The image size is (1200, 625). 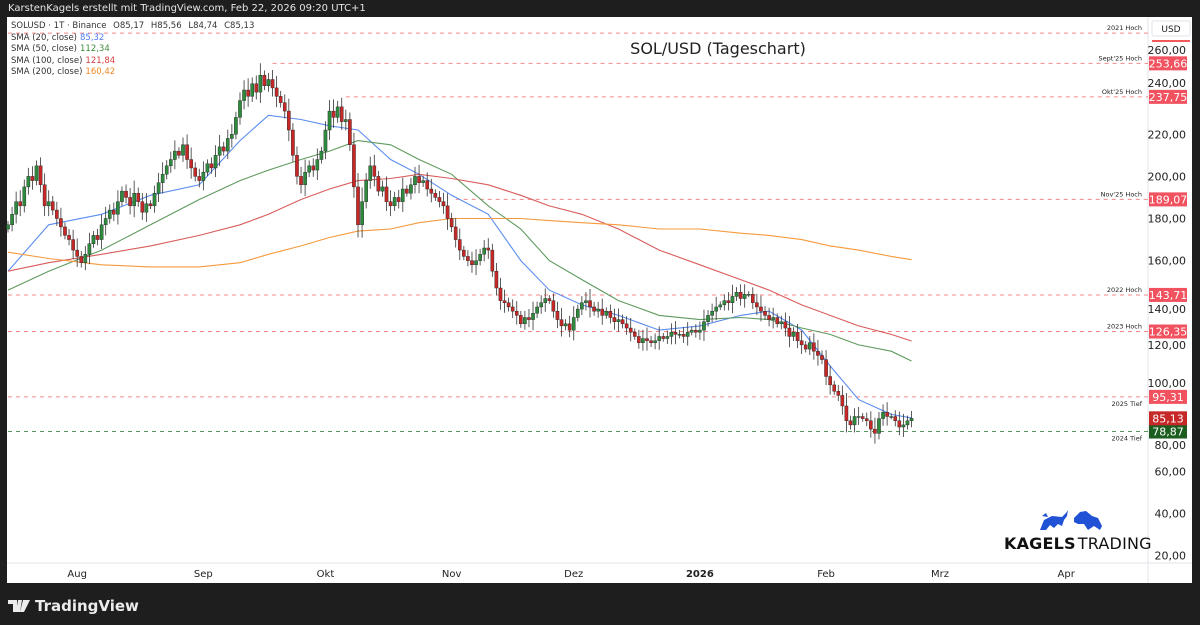 What do you see at coordinates (1121, 194) in the screenshot?
I see `level-label: Nov'25 Hoch` at bounding box center [1121, 194].